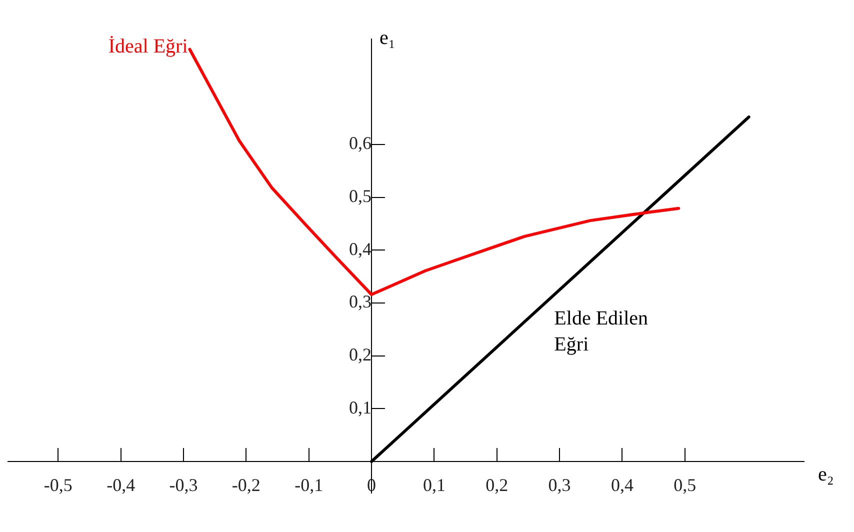 The height and width of the screenshot is (532, 854). What do you see at coordinates (826, 475) in the screenshot?
I see `x-axis-title: e₂` at bounding box center [826, 475].